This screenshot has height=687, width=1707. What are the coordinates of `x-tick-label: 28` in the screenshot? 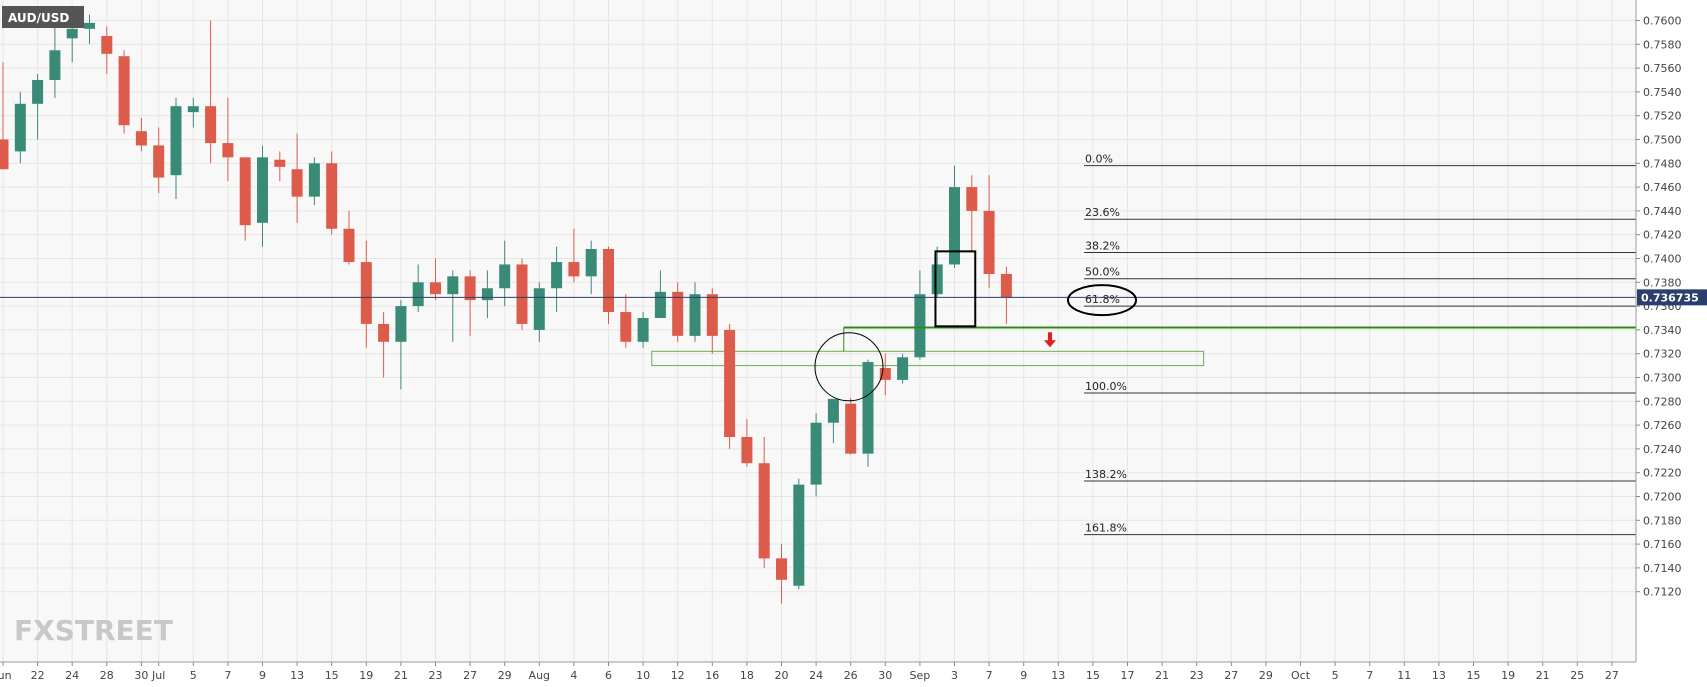 It's located at (107, 675).